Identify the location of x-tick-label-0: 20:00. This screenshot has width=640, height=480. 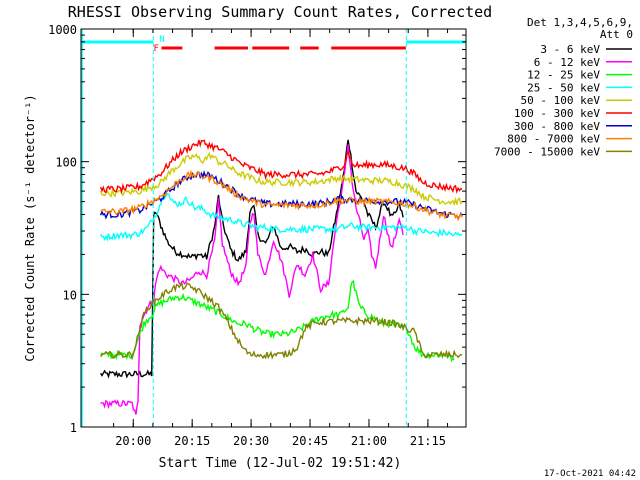
(133, 441).